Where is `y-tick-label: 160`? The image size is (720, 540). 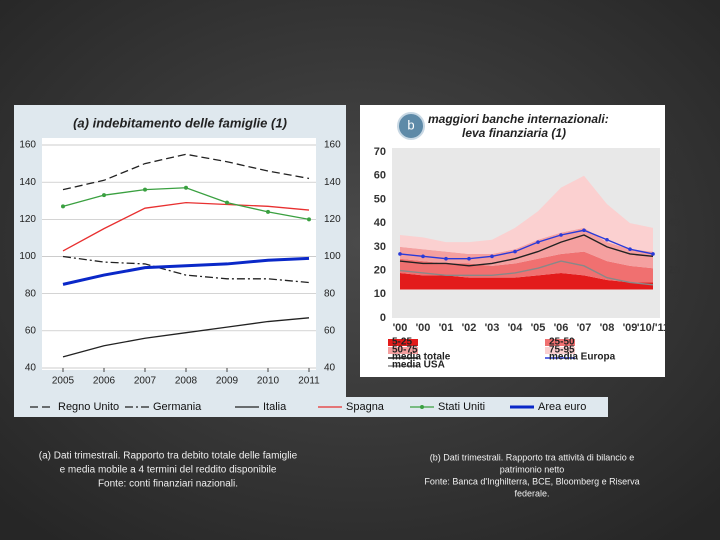 y-tick-label: 160 is located at coordinates (27, 145).